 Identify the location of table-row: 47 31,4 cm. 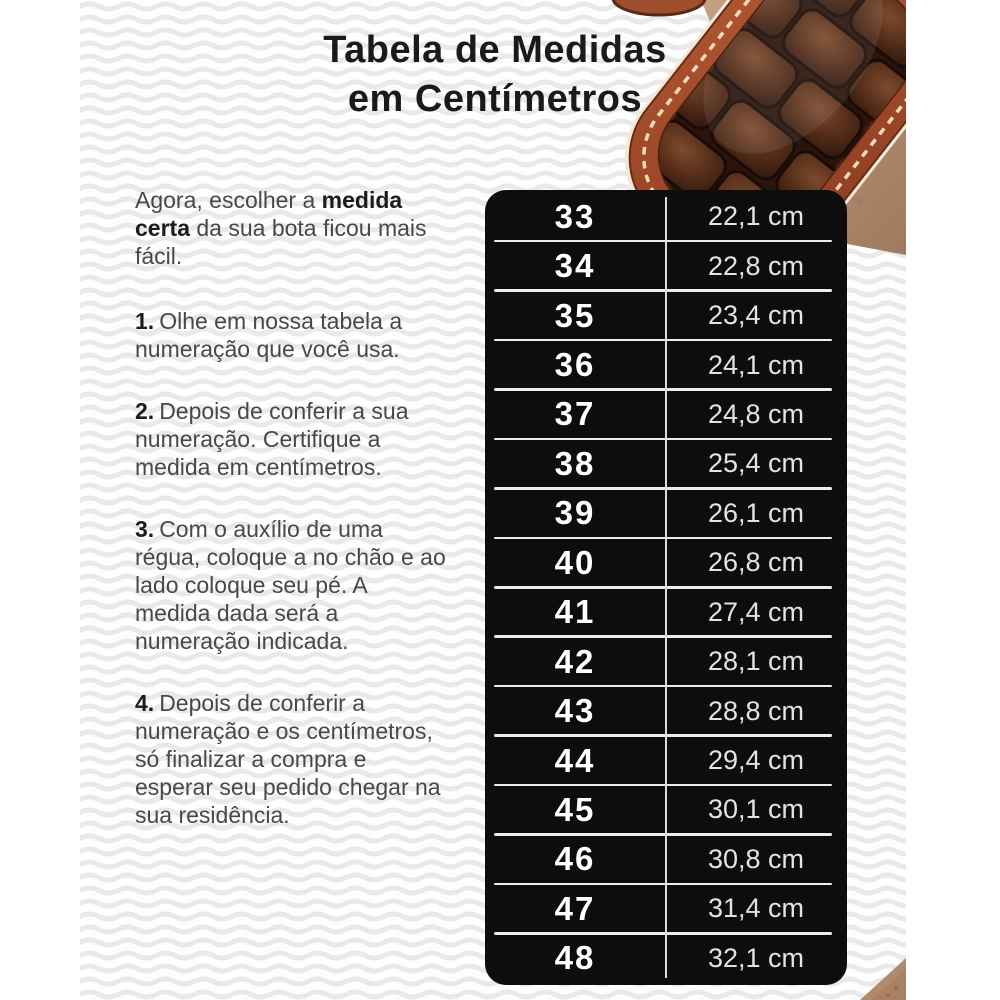
(666, 910).